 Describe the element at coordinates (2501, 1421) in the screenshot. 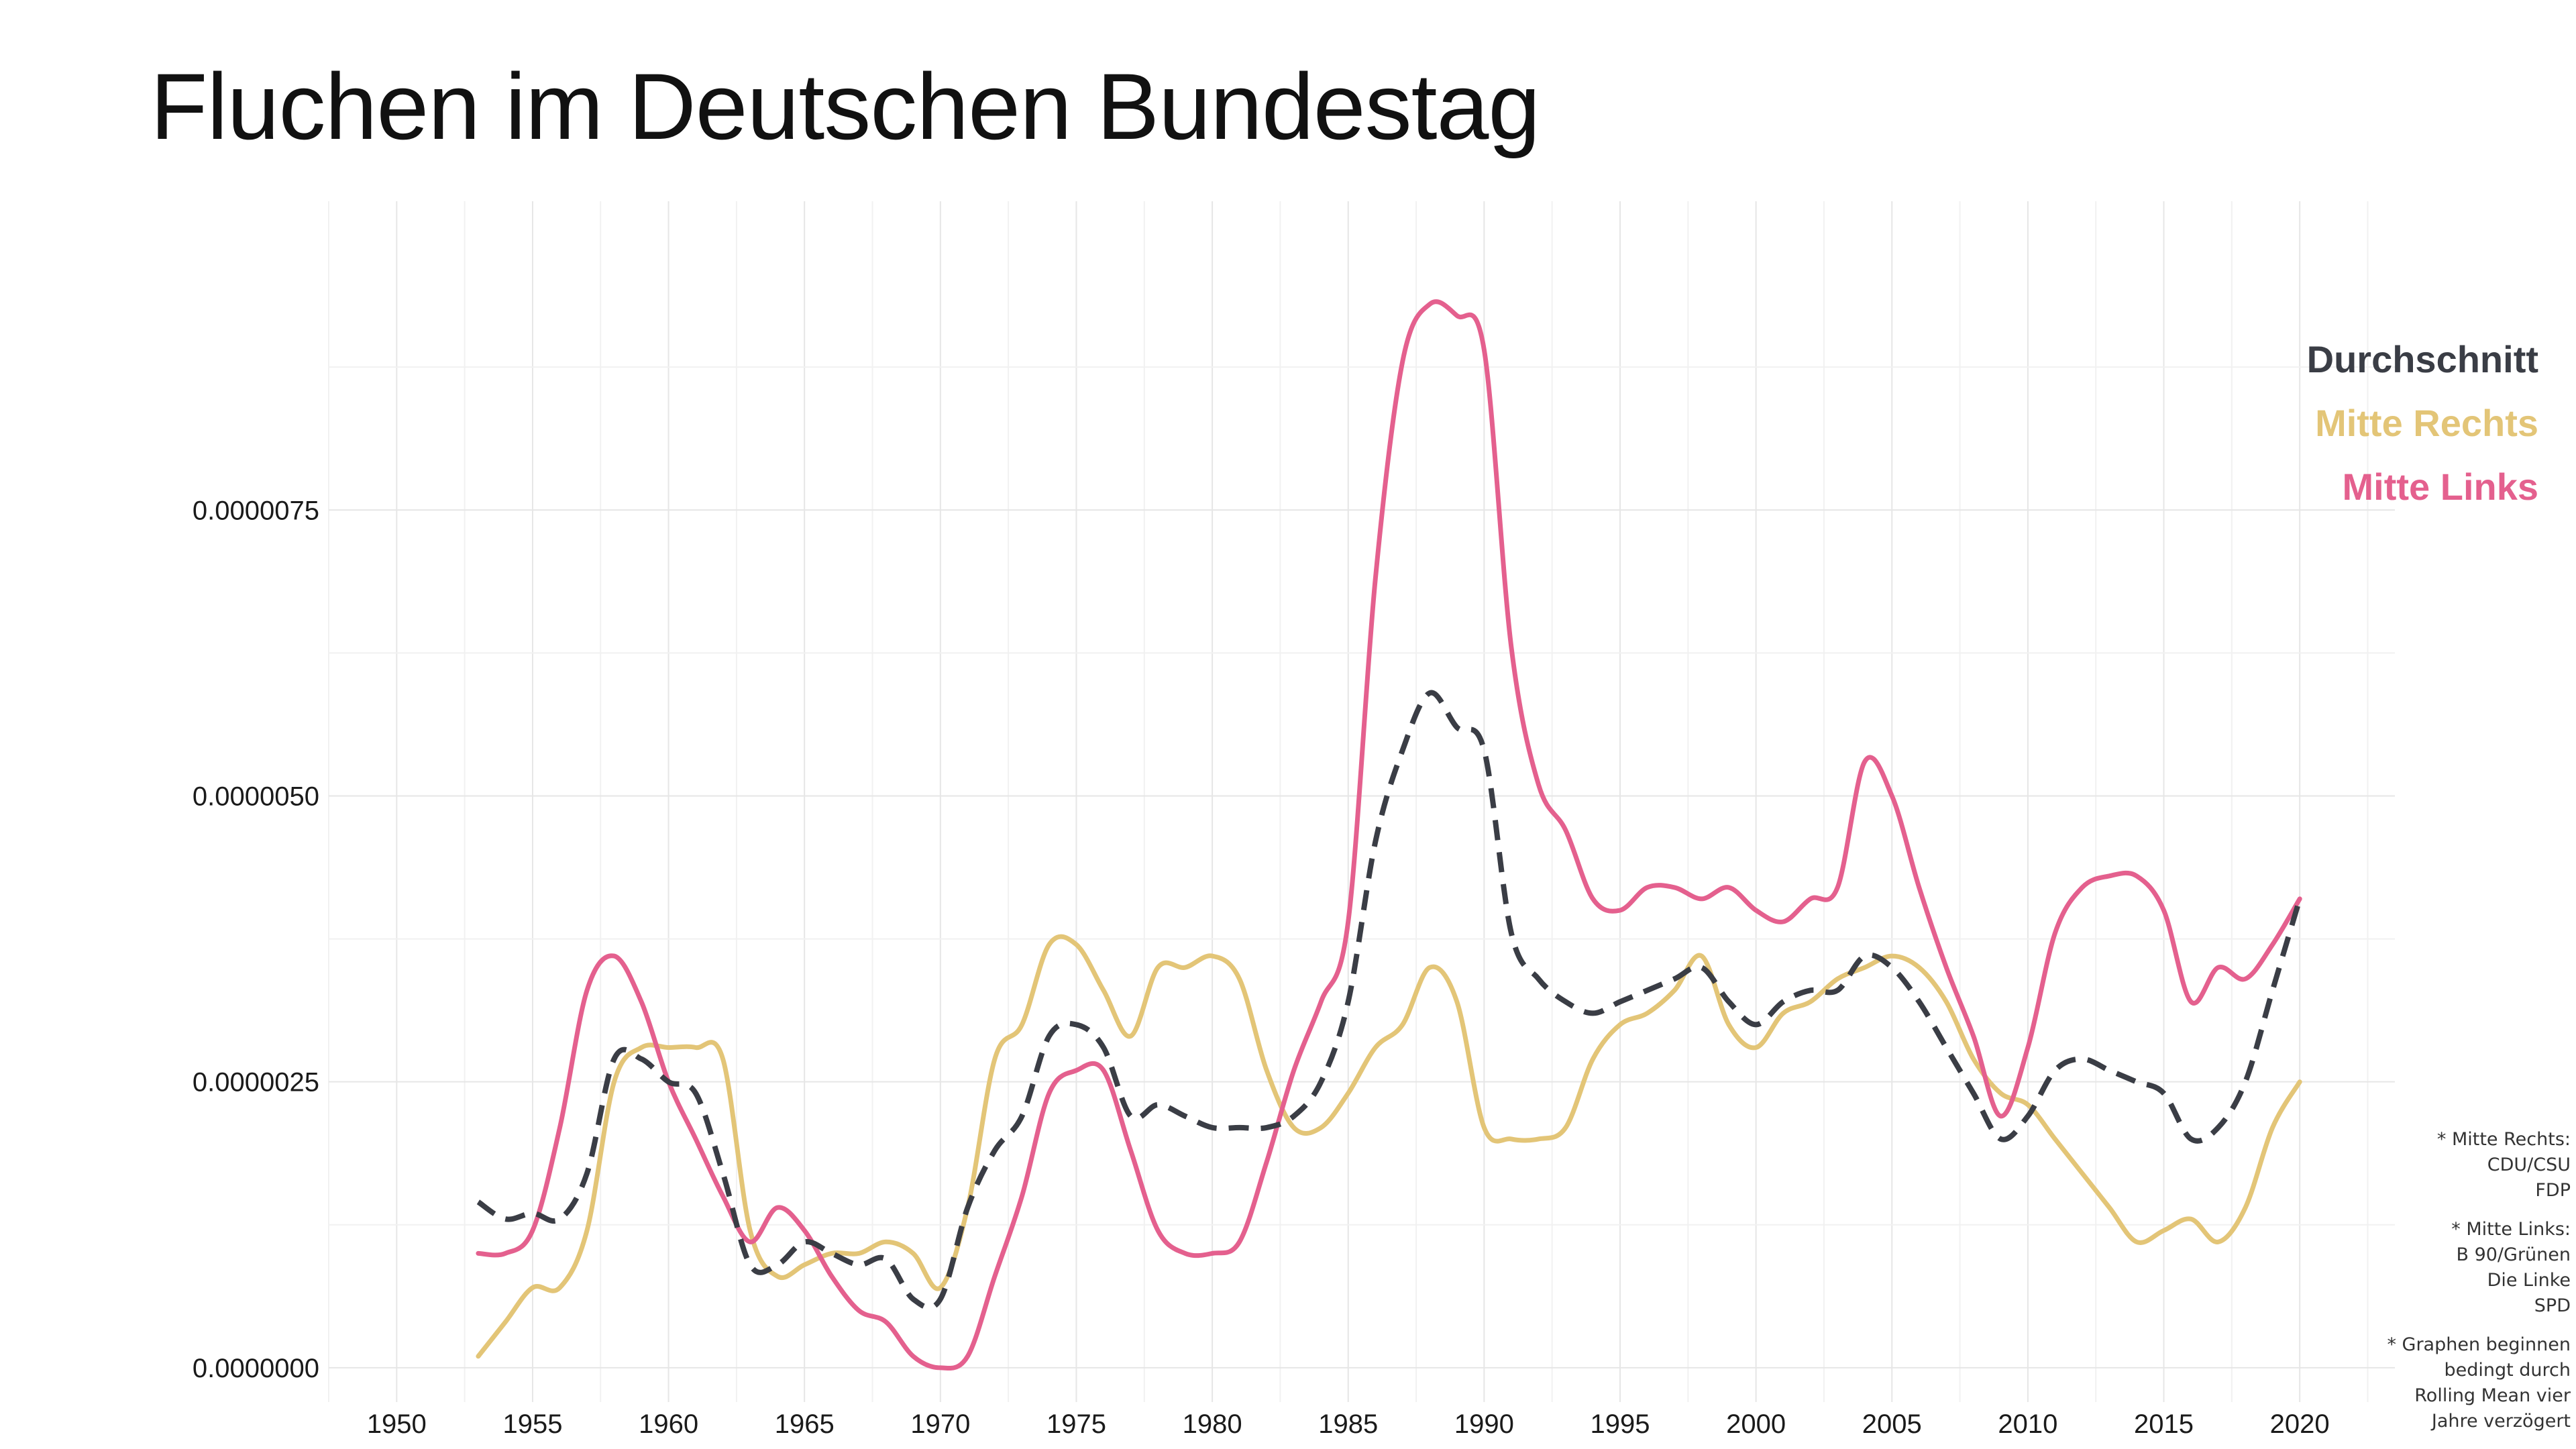

I see `note-line: Jahre verzögert` at that location.